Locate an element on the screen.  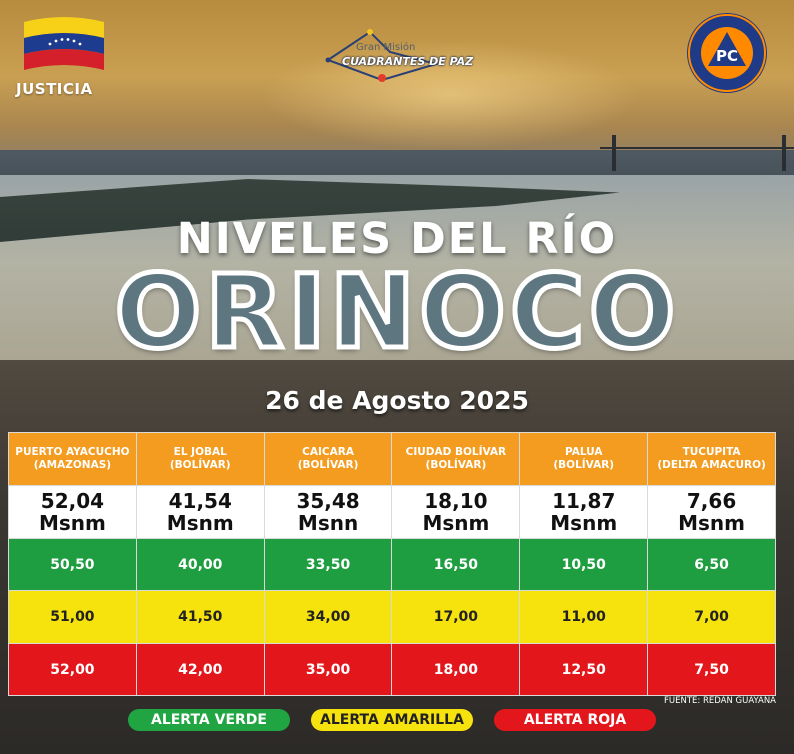
mision-title: CUADRANTES DE PAZ is located at coordinates (408, 61).